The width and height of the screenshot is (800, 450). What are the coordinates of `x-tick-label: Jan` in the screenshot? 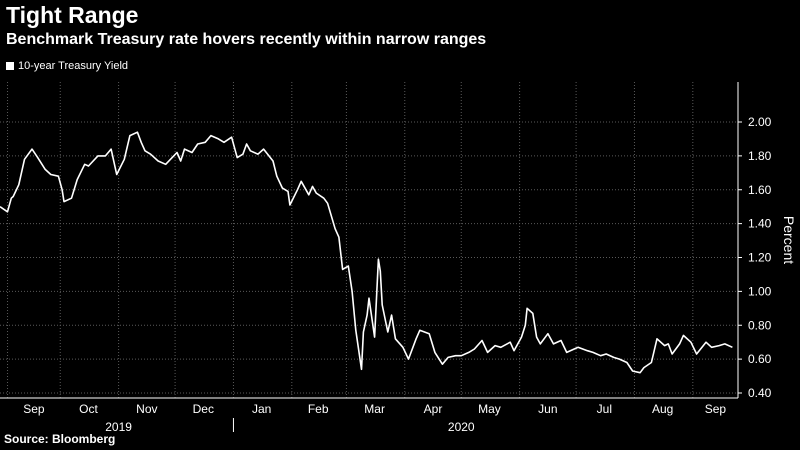 It's located at (261, 409).